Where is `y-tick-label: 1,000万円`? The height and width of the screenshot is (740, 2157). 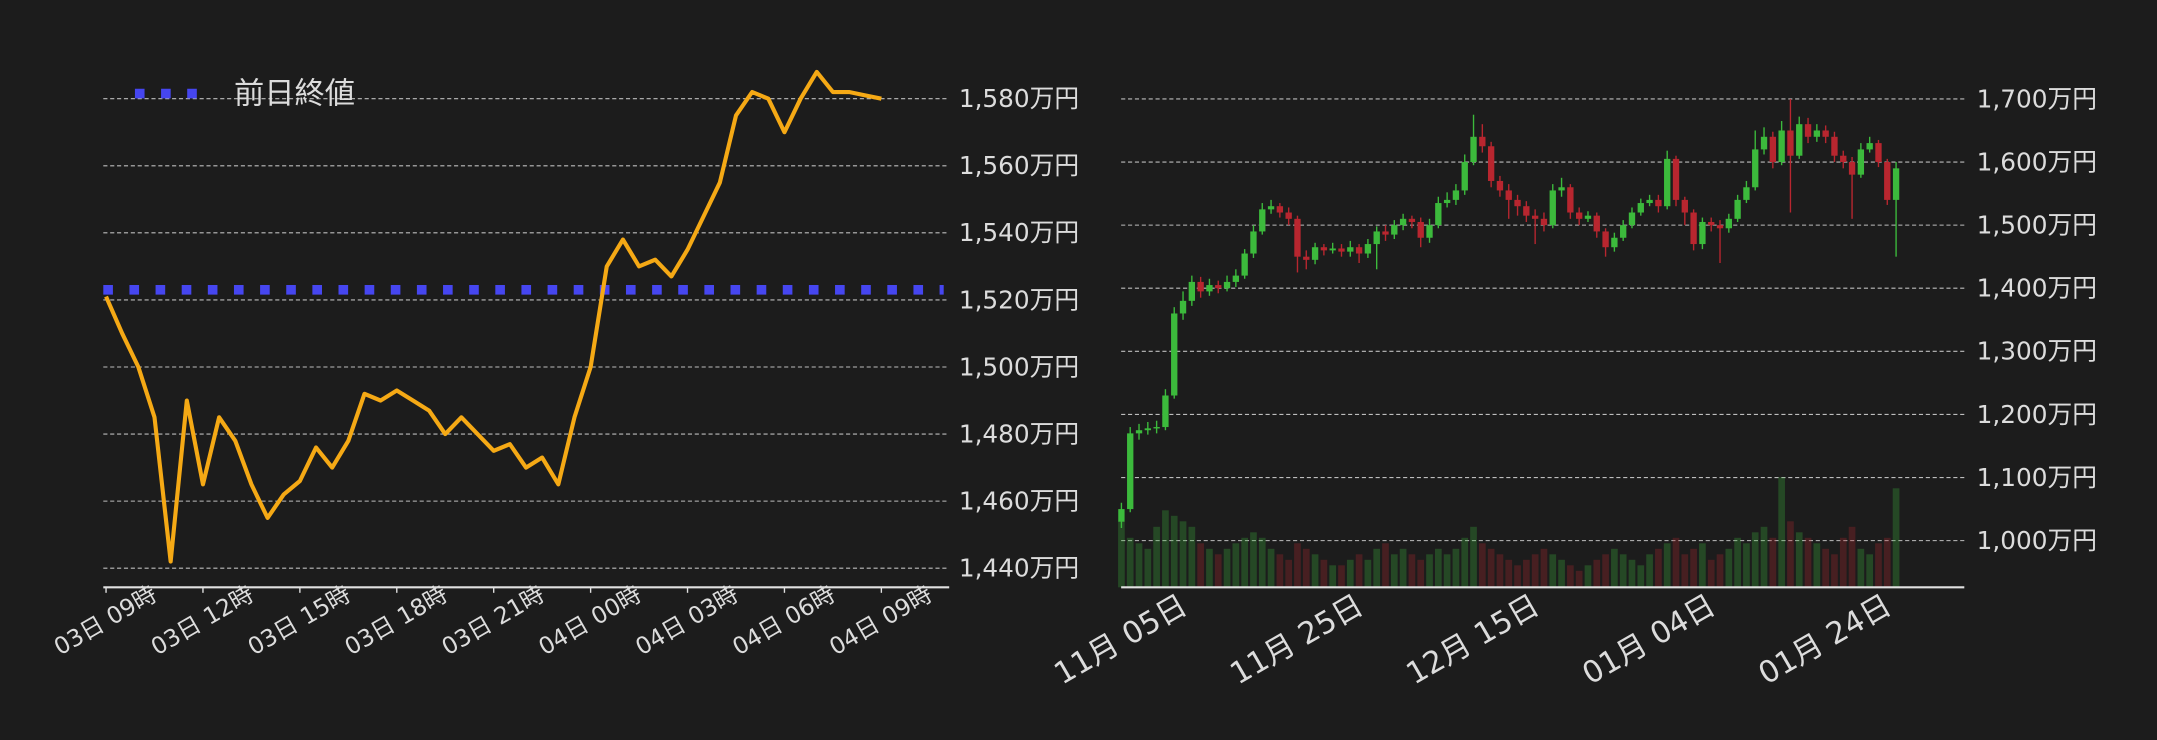 y-tick-label: 1,000万円 is located at coordinates (2037, 540).